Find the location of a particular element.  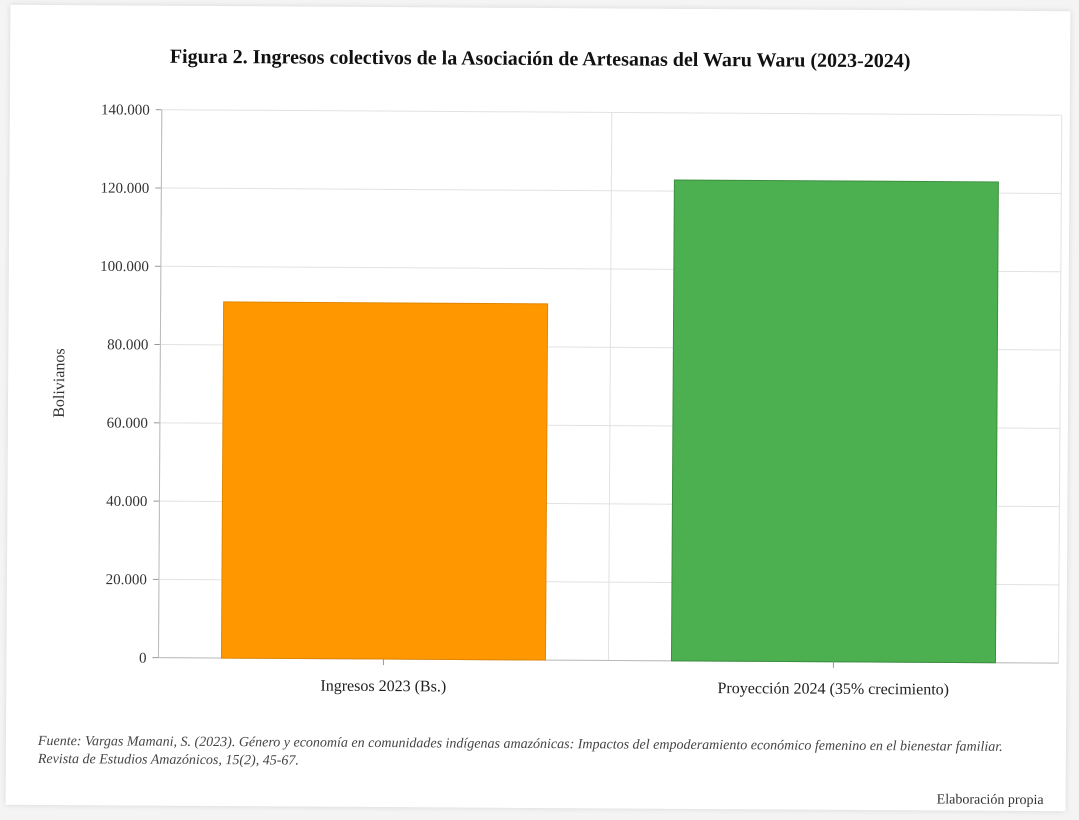

y-tick-label: 100.000 is located at coordinates (124, 267).